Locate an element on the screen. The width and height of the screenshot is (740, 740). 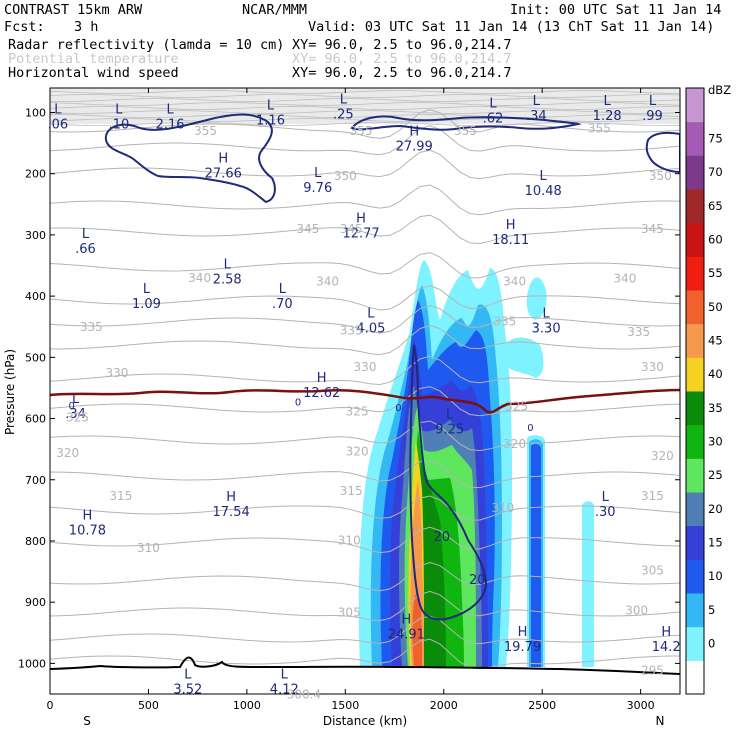
y-tick-label: 600 is located at coordinates (35, 419).